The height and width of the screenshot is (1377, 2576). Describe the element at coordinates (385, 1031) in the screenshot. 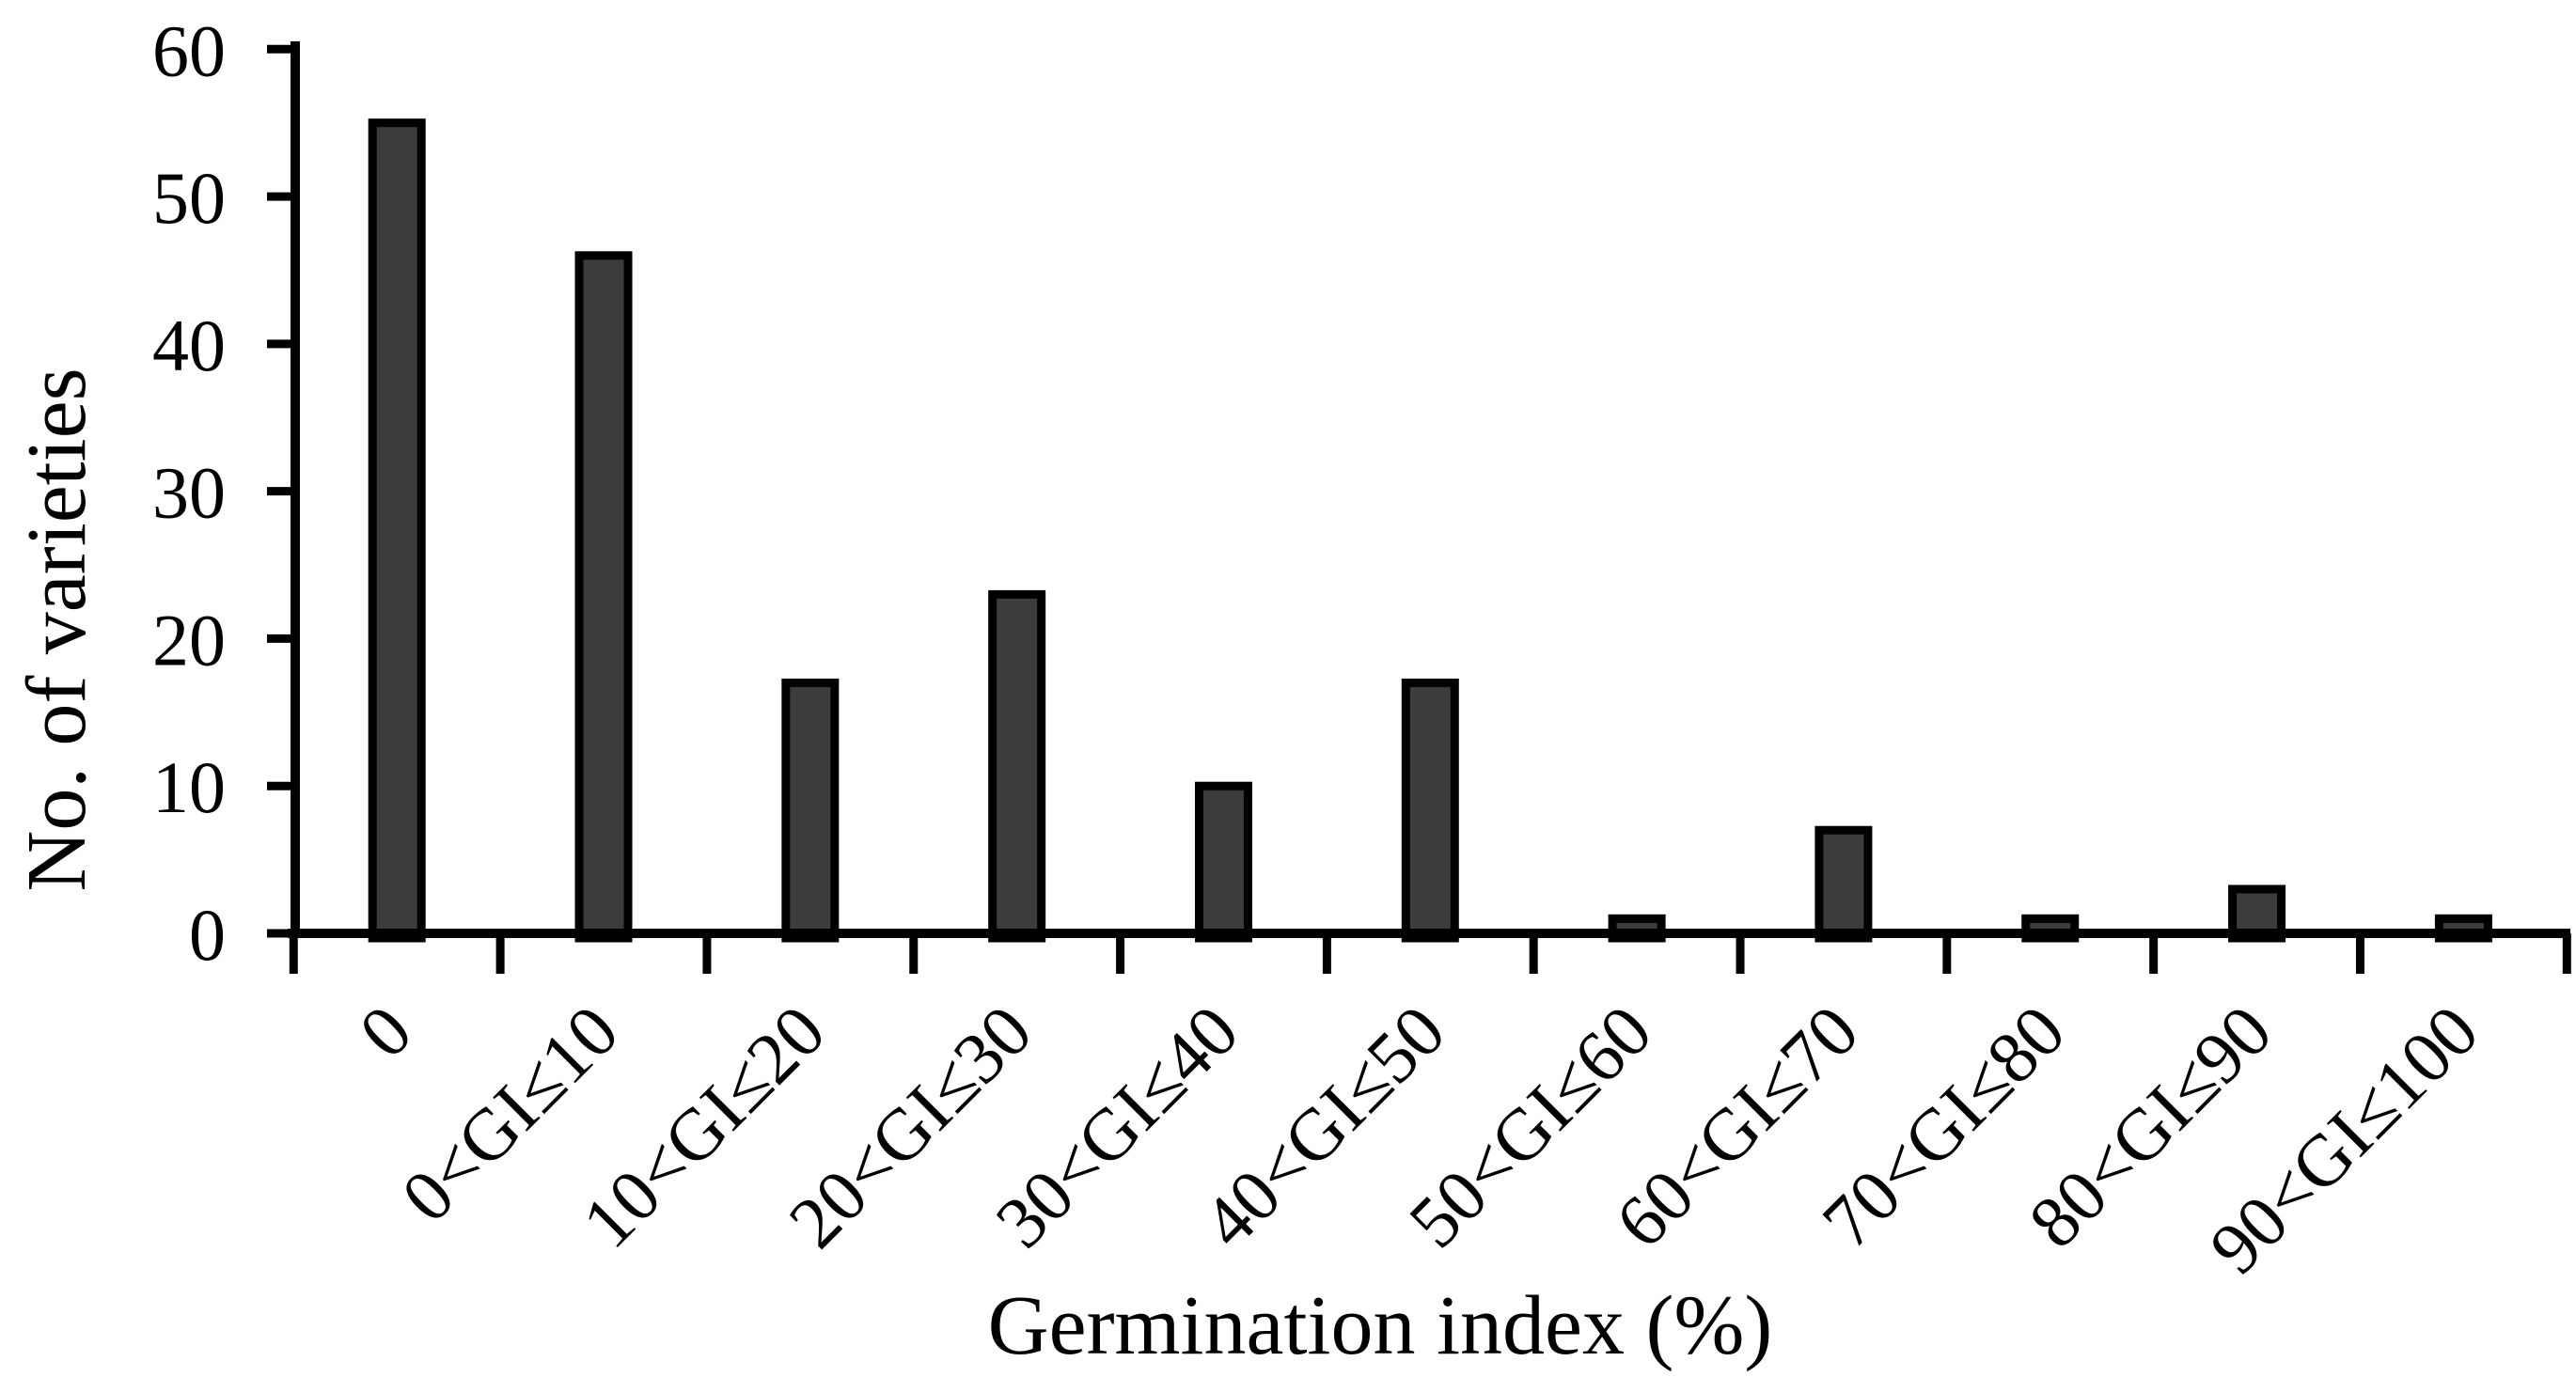

I see `x-tick-label: 0` at that location.